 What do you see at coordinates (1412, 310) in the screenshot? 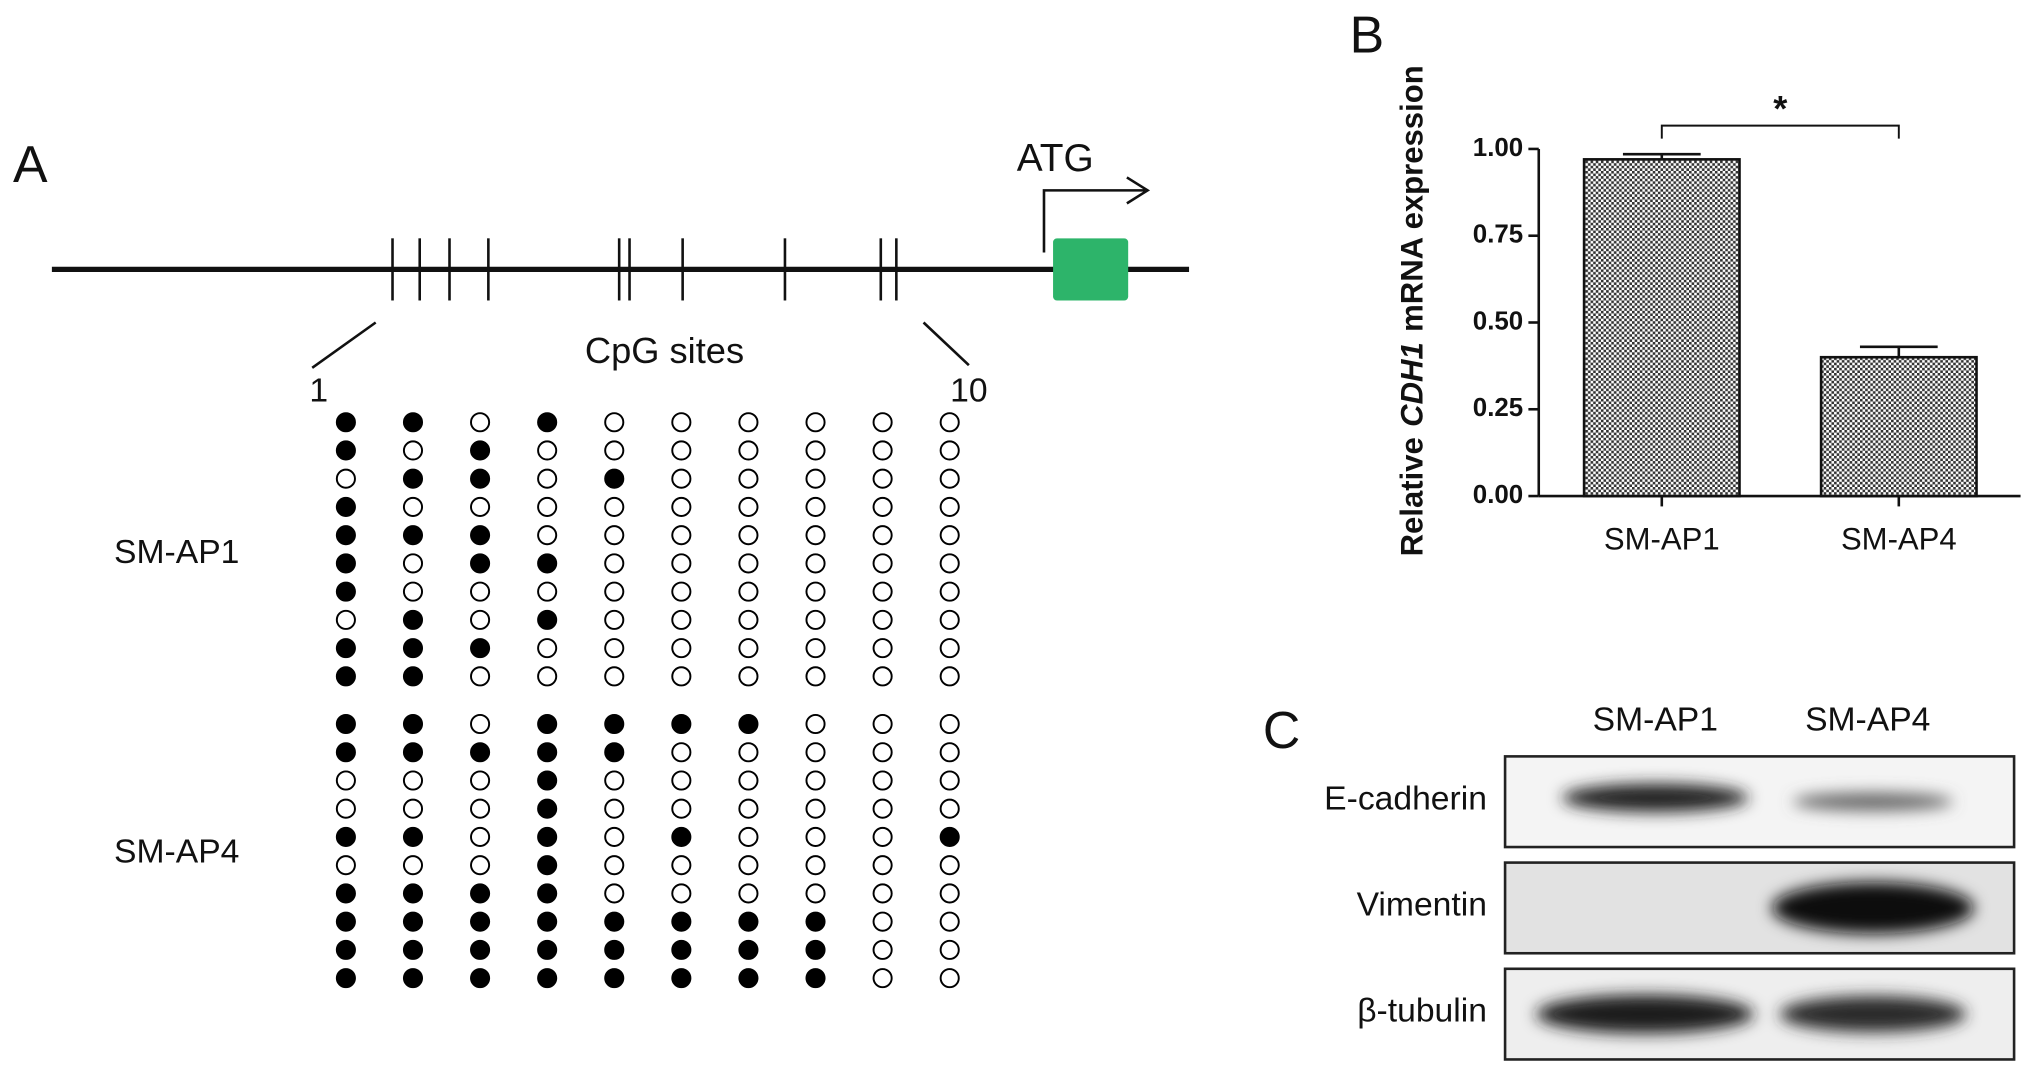
I see `y-axis-label: Relative CDH1 mRNA expression` at bounding box center [1412, 310].